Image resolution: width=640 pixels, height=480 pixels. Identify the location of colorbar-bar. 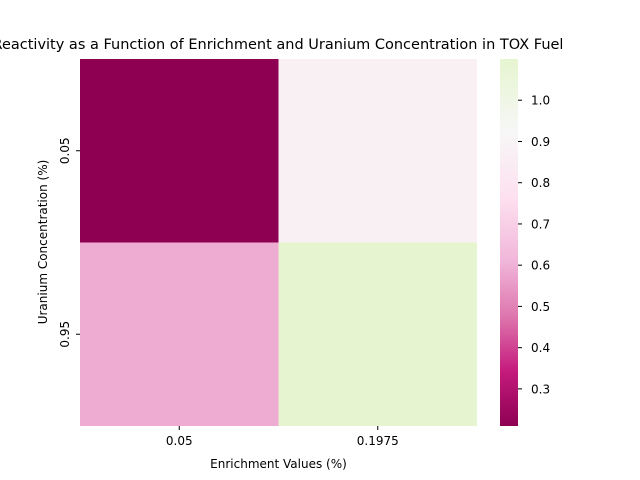
(509, 242).